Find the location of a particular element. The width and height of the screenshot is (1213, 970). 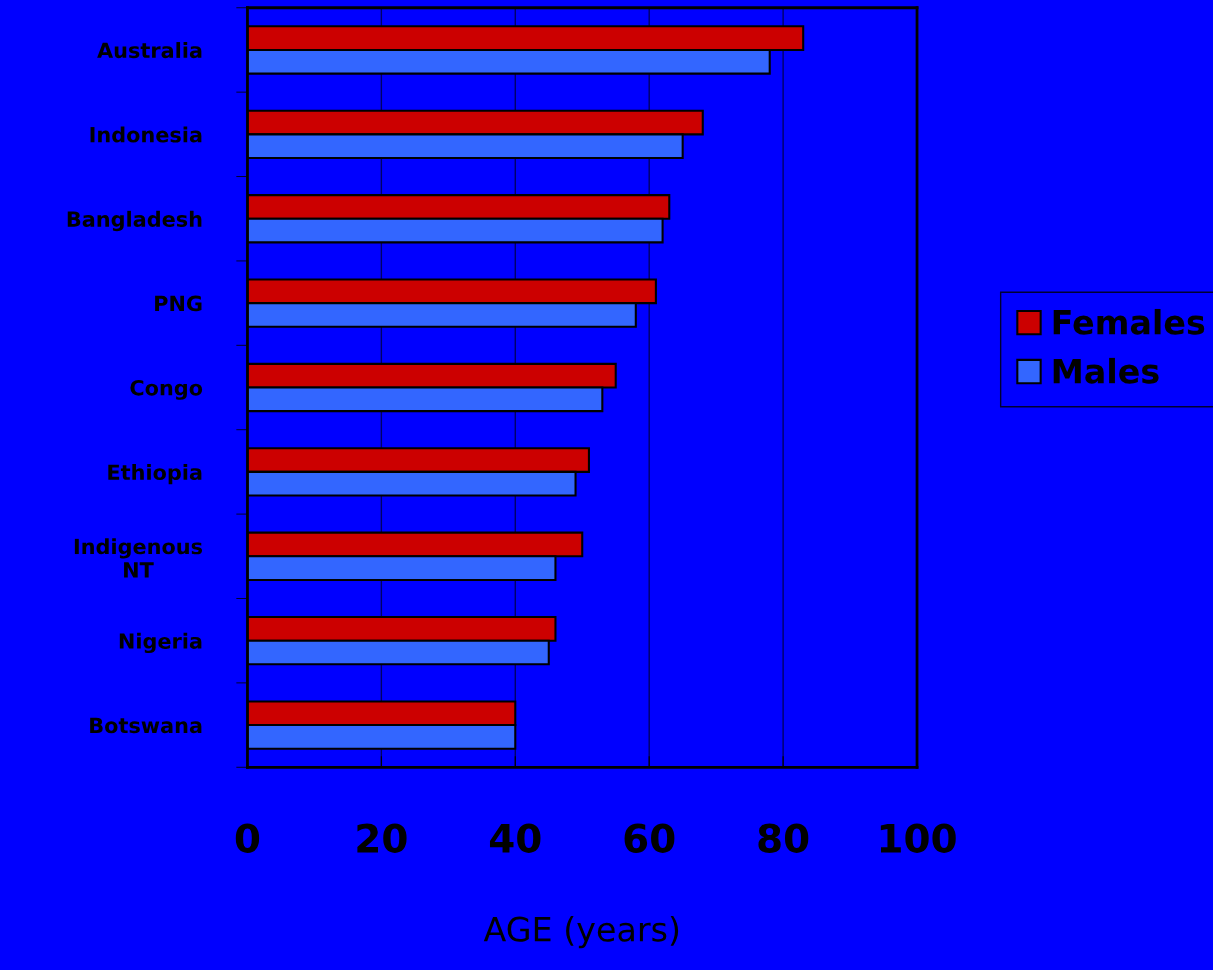

y-tick-label: Congo is located at coordinates (166, 389).